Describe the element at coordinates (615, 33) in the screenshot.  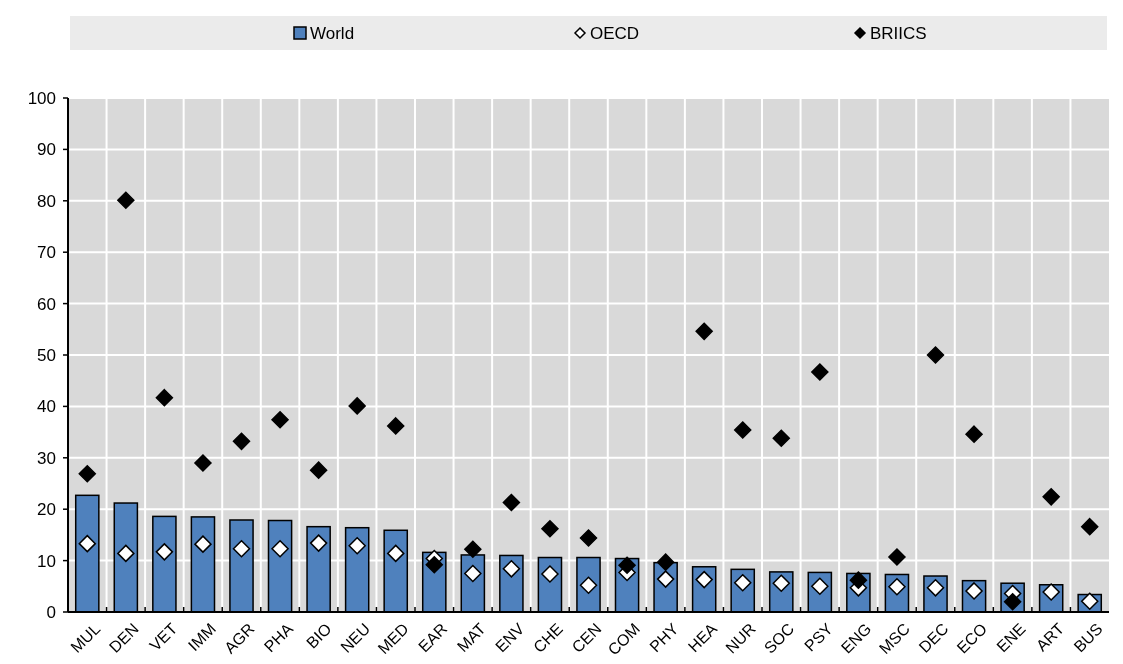
I see `legend-label: OECD` at that location.